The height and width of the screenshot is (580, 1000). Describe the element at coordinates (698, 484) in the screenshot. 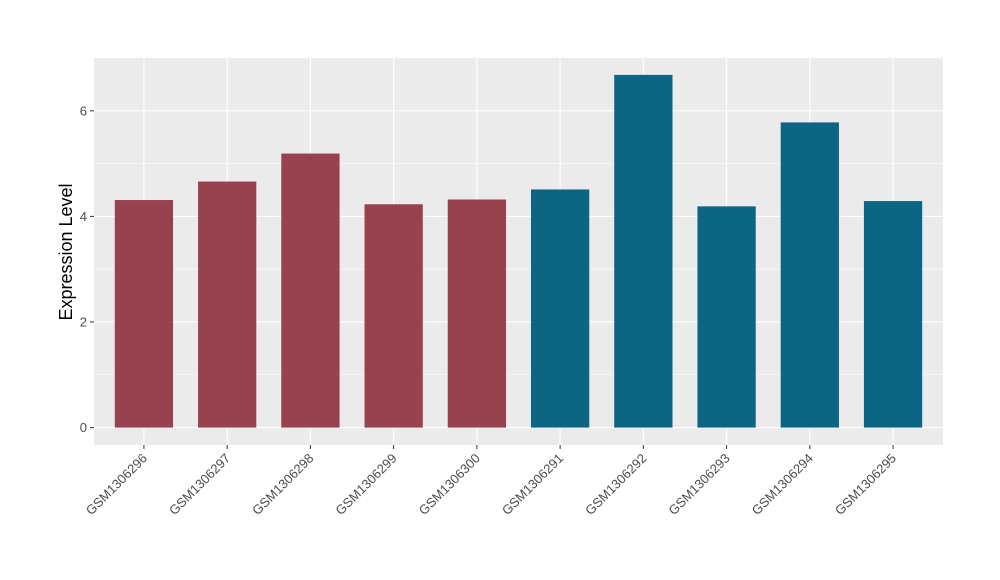

I see `x-tick-label: GSM1306293` at that location.